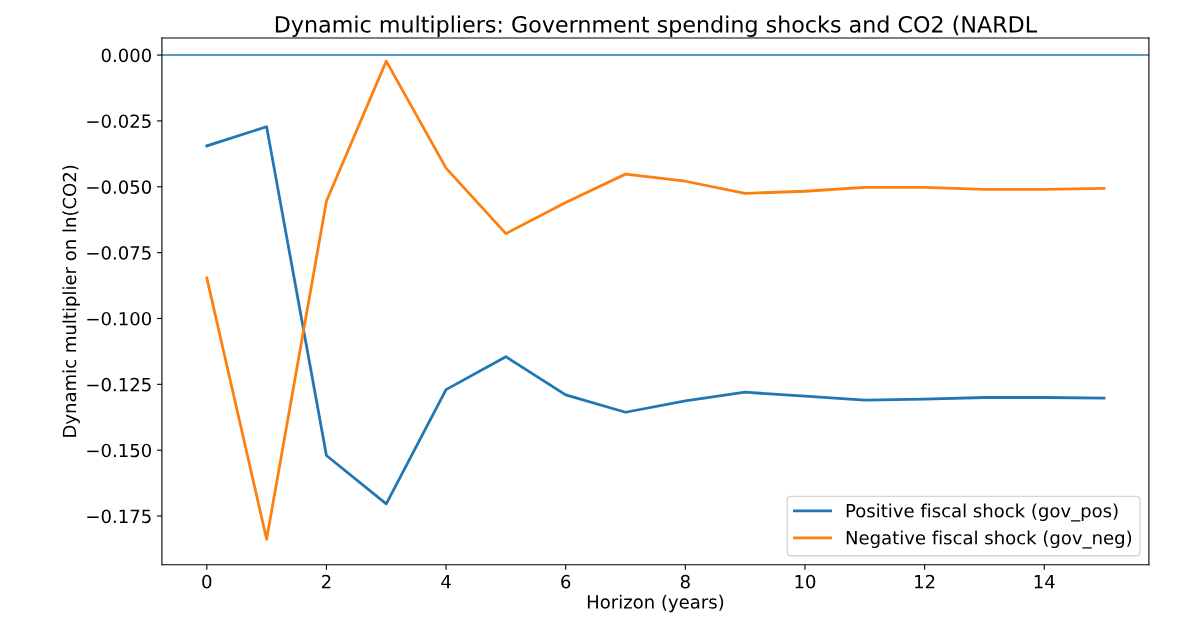 This screenshot has width=1182, height=622. I want to click on y-axis-title: Dynamic multiplier on ln(CO2), so click(71, 301).